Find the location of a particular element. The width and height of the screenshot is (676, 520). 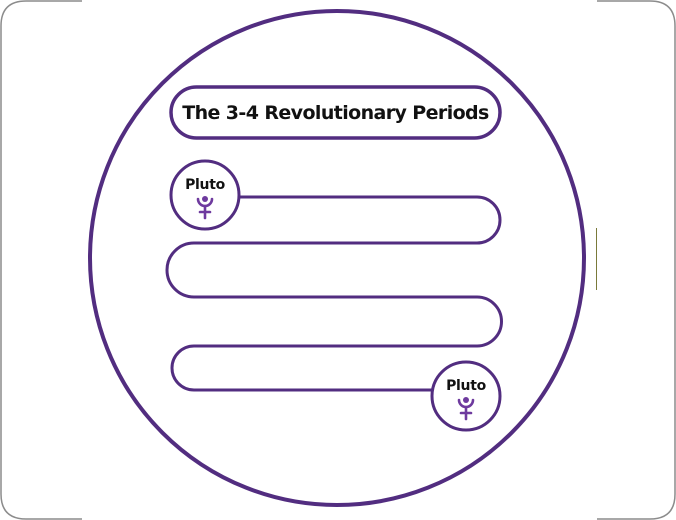

frame-left-bracket is located at coordinates (41, 260).